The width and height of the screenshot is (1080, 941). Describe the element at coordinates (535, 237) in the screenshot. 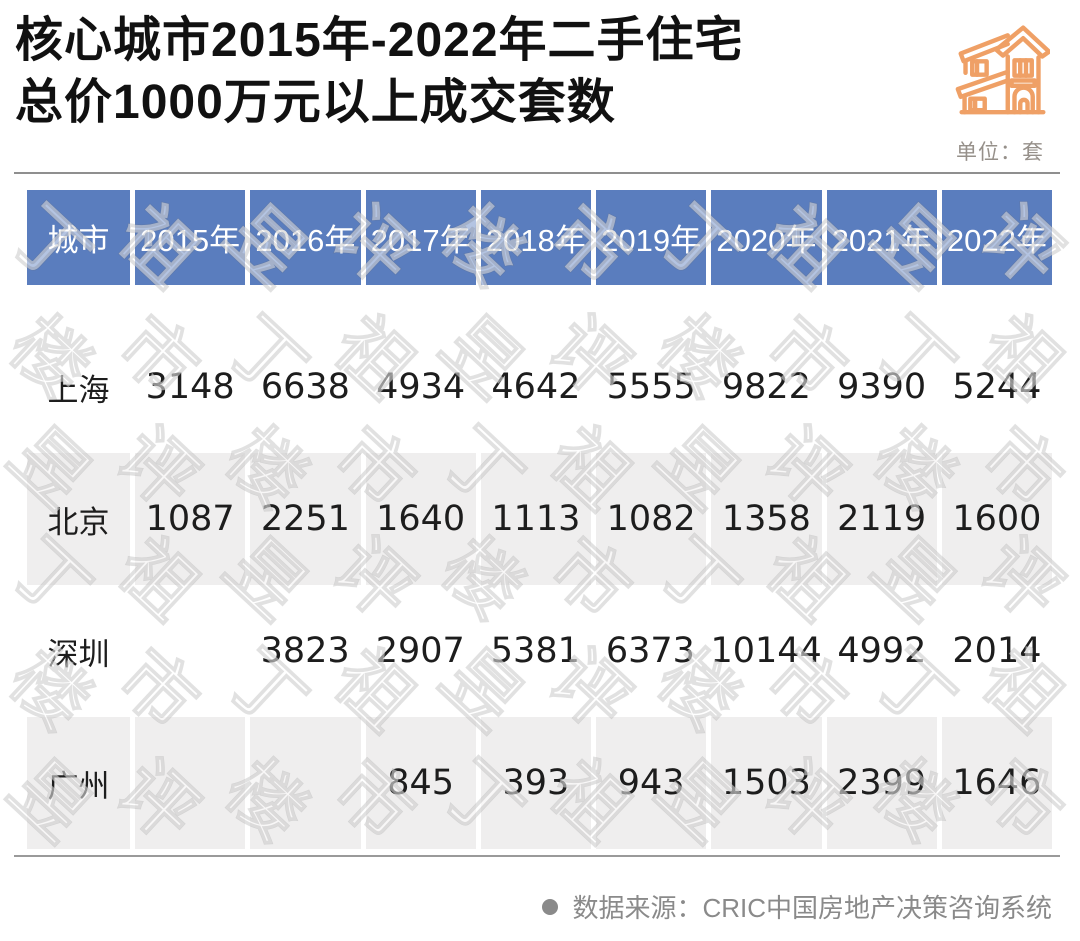

I see `column-header-2018: 2018年` at that location.